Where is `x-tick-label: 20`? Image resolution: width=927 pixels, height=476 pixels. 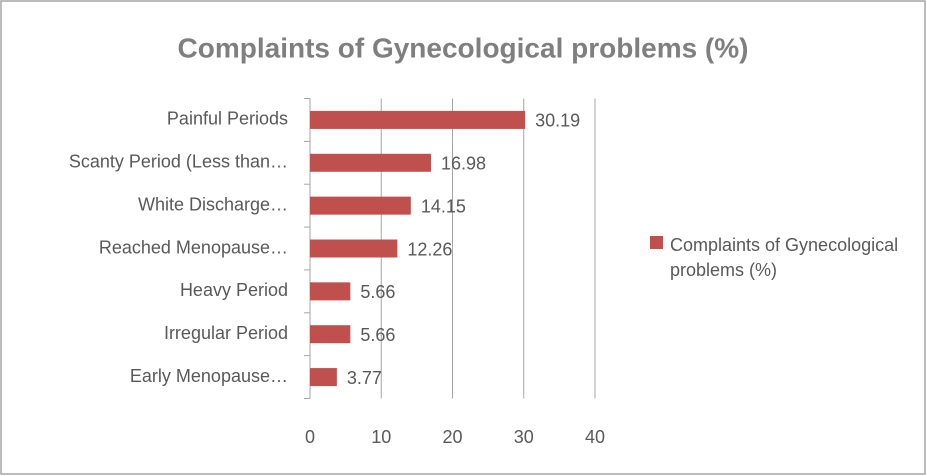
x-tick-label: 20 is located at coordinates (452, 437).